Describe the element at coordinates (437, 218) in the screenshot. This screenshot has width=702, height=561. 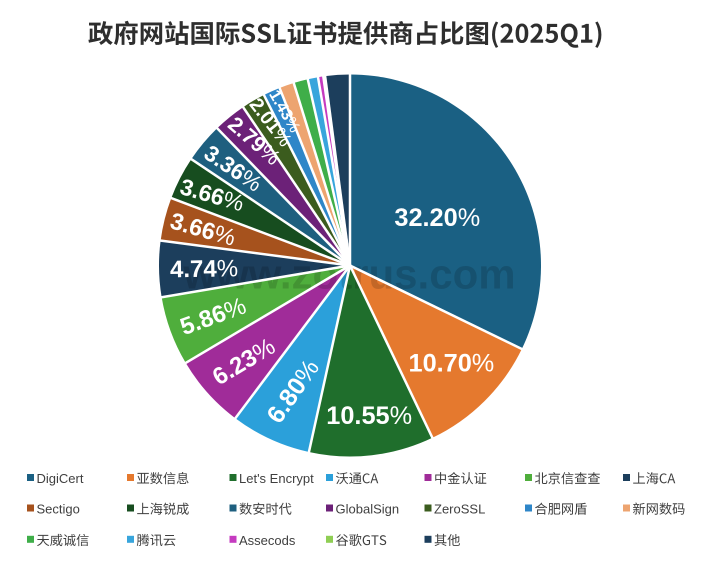
I see `svg-text: 32.20%` at that location.